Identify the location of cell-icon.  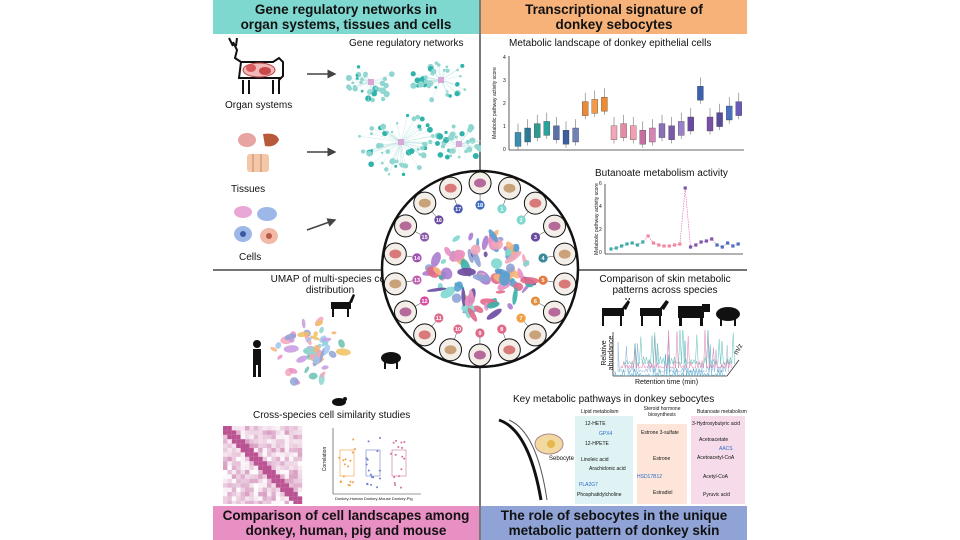
(256, 225).